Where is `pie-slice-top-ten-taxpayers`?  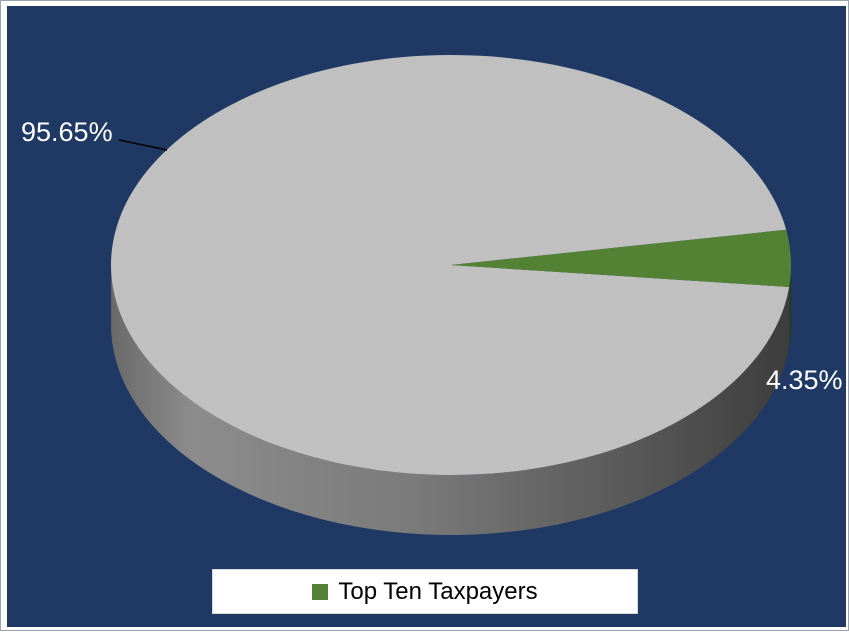 pie-slice-top-ten-taxpayers is located at coordinates (621, 258).